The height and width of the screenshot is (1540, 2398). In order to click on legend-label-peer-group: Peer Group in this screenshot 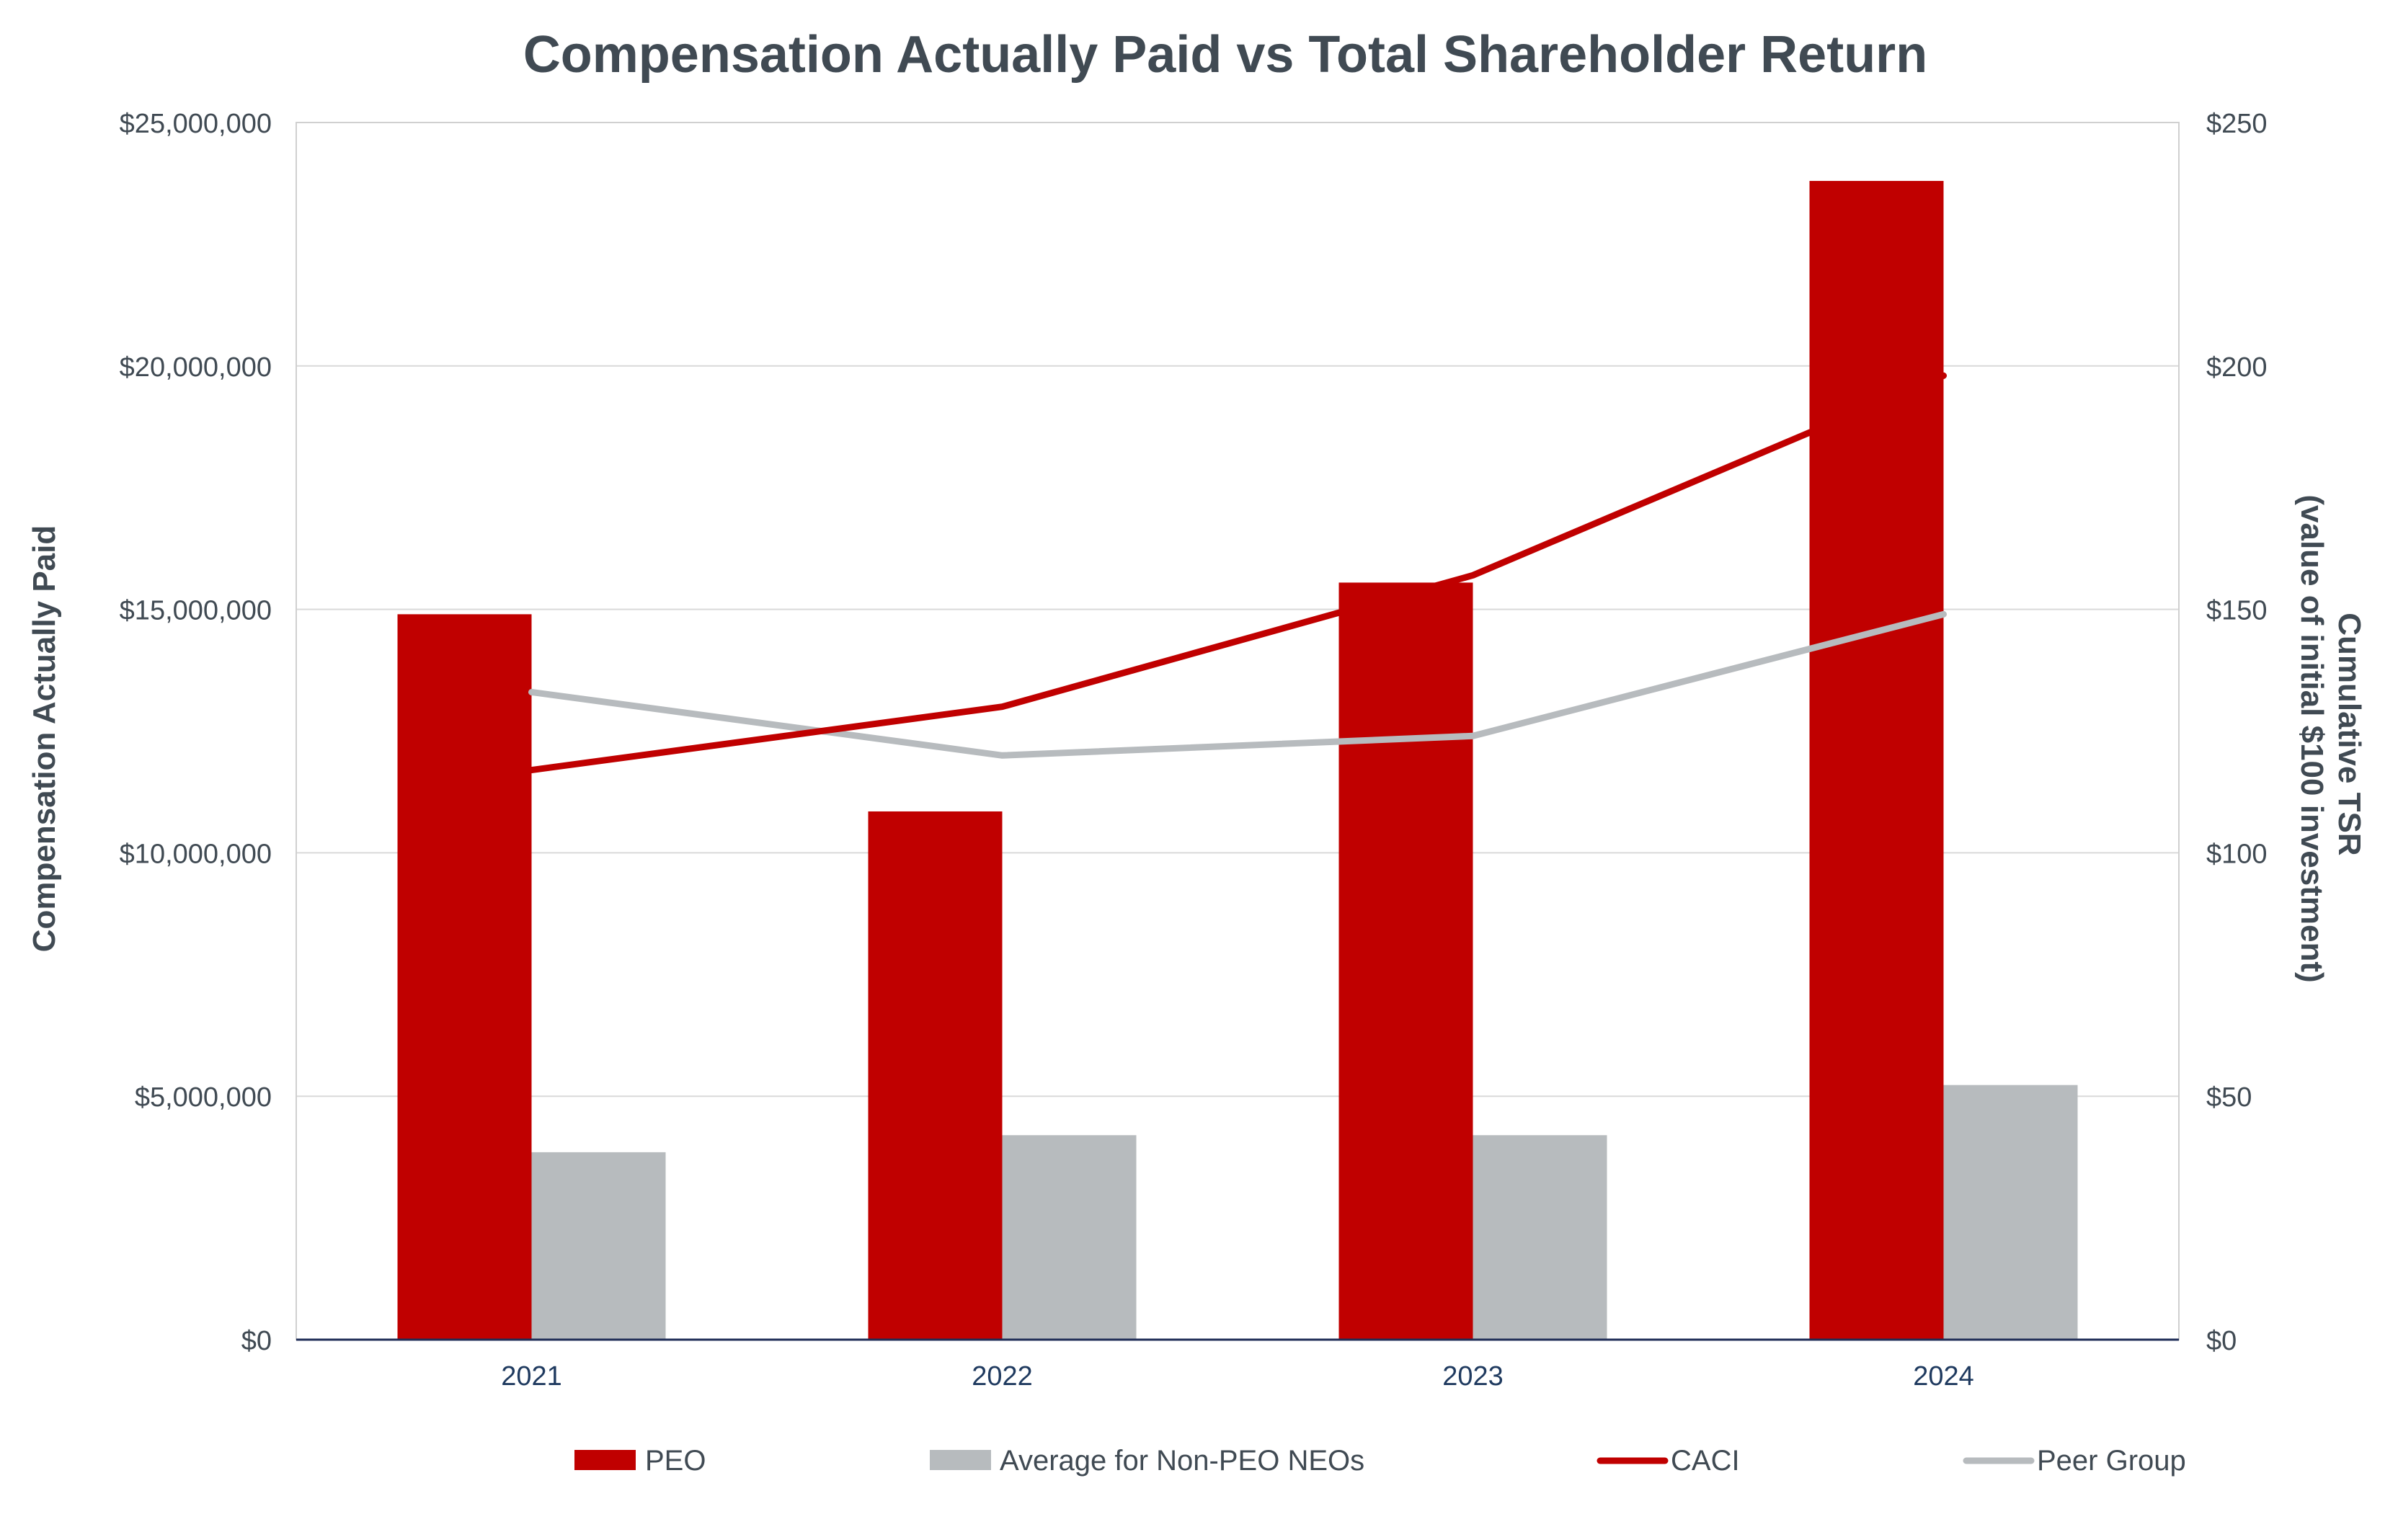, I will do `click(2111, 1461)`.